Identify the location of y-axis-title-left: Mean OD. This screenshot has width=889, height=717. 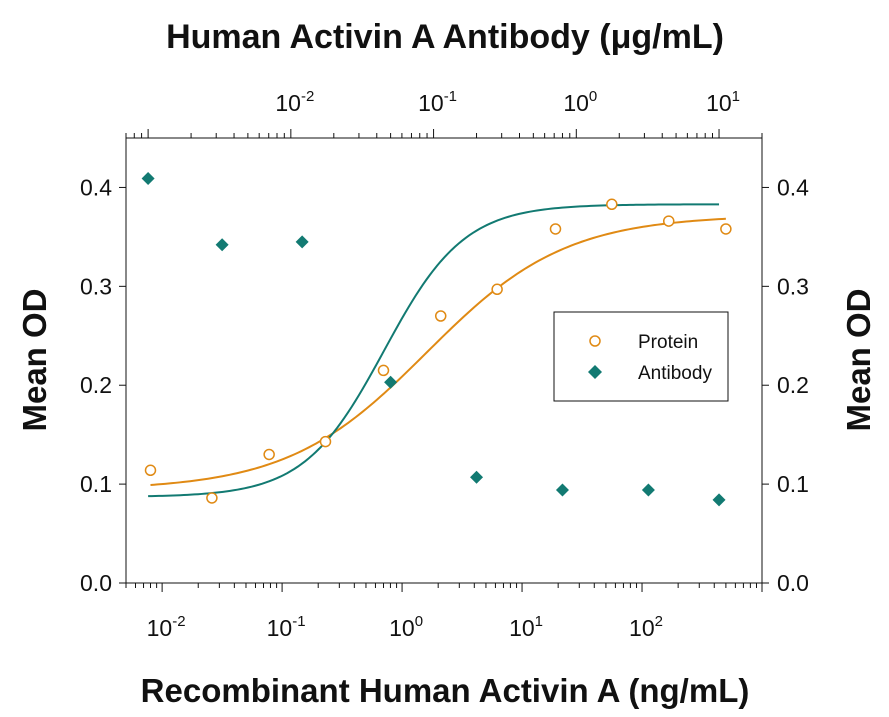
(34, 359).